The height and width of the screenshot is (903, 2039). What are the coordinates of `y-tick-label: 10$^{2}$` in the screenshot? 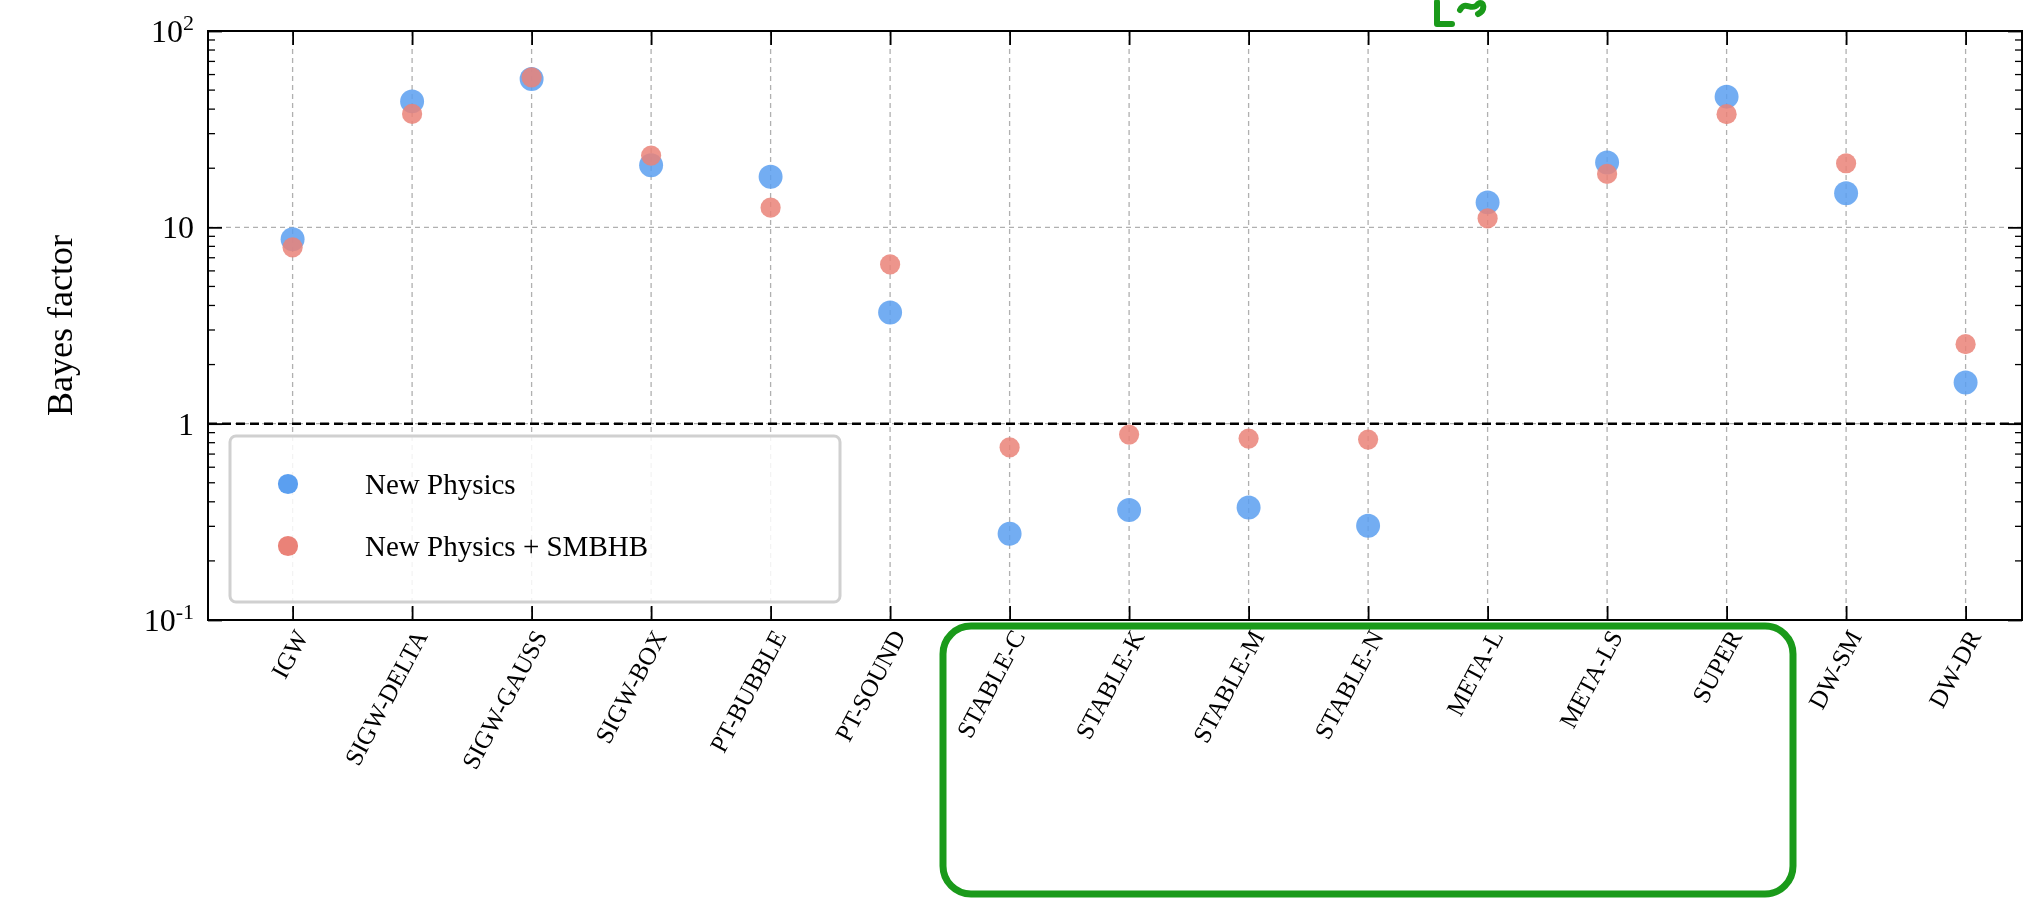 It's located at (172, 29).